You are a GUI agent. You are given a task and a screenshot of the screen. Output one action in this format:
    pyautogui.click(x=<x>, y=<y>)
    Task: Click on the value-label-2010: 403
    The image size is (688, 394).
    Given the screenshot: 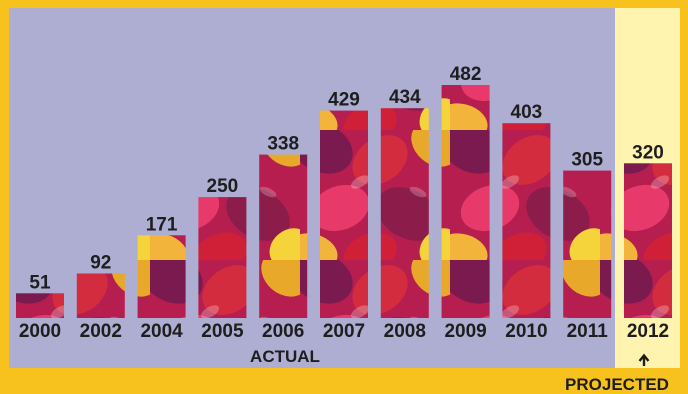 What is the action you would take?
    pyautogui.click(x=527, y=112)
    